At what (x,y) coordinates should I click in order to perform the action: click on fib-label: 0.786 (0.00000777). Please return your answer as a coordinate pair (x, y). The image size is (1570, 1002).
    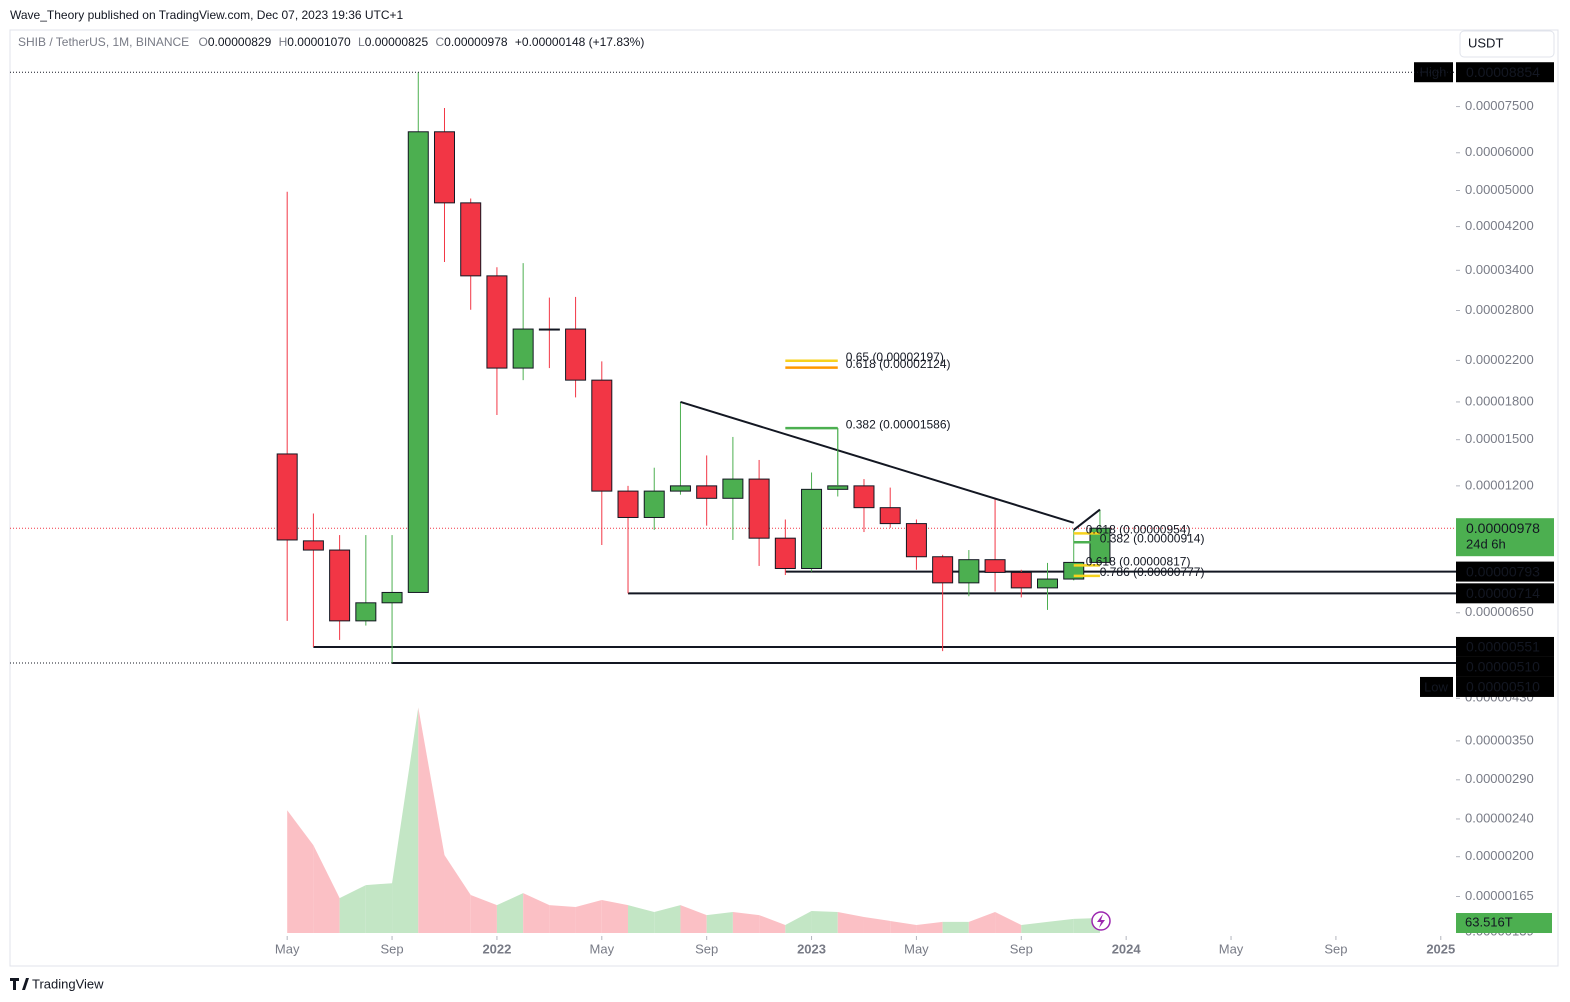
    Looking at the image, I should click on (1152, 572).